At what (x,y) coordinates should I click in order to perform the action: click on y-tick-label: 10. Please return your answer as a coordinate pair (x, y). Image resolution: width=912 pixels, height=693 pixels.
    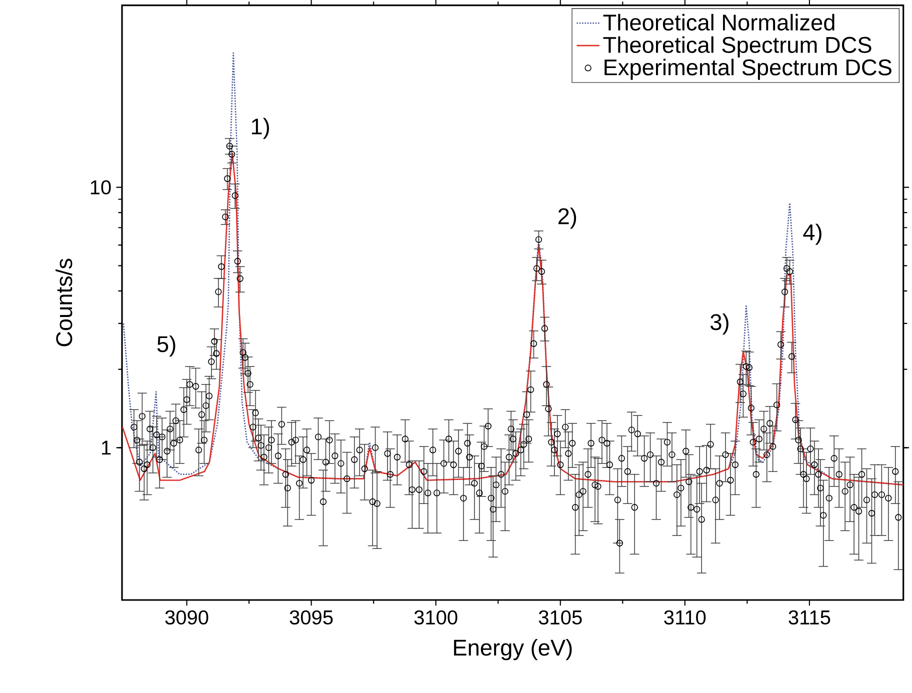
    Looking at the image, I should click on (100, 187).